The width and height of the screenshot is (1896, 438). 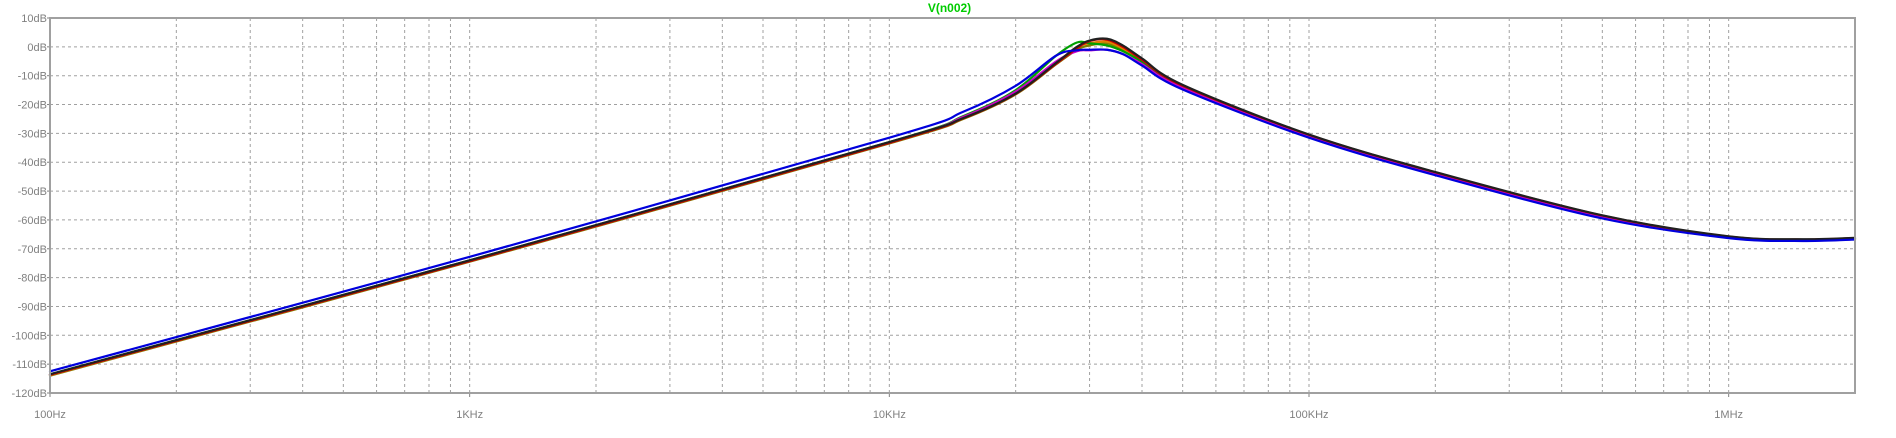 I want to click on y-tick-label: -30dB, so click(x=32, y=134).